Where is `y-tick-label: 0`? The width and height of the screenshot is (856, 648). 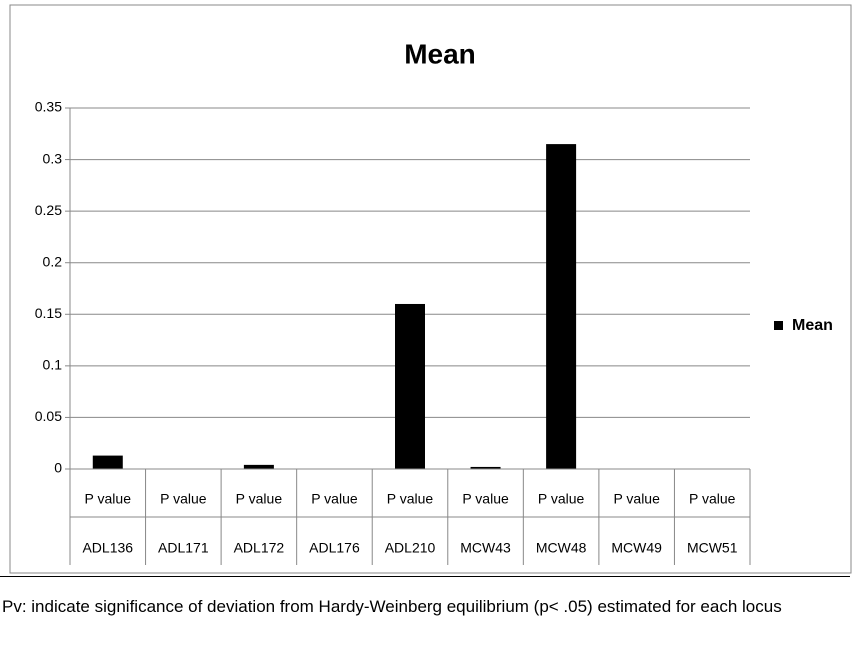 y-tick-label: 0 is located at coordinates (58, 468).